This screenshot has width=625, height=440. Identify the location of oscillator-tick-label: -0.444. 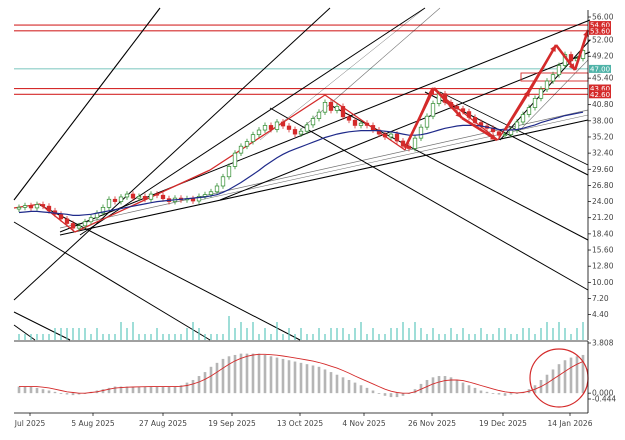
(604, 399).